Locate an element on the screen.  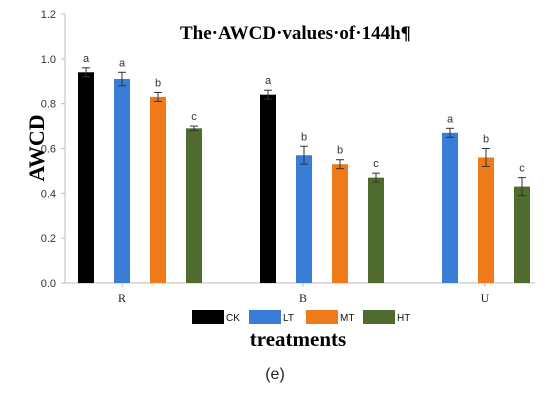
bar-R-CK is located at coordinates (86, 178).